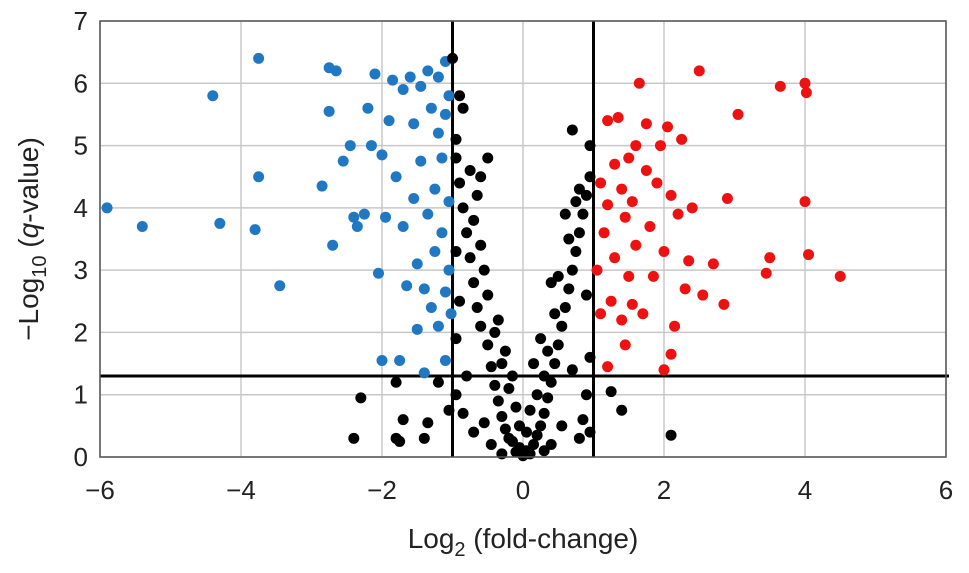 The height and width of the screenshot is (573, 969). What do you see at coordinates (40, 266) in the screenshot?
I see `y-label-sub: 10` at bounding box center [40, 266].